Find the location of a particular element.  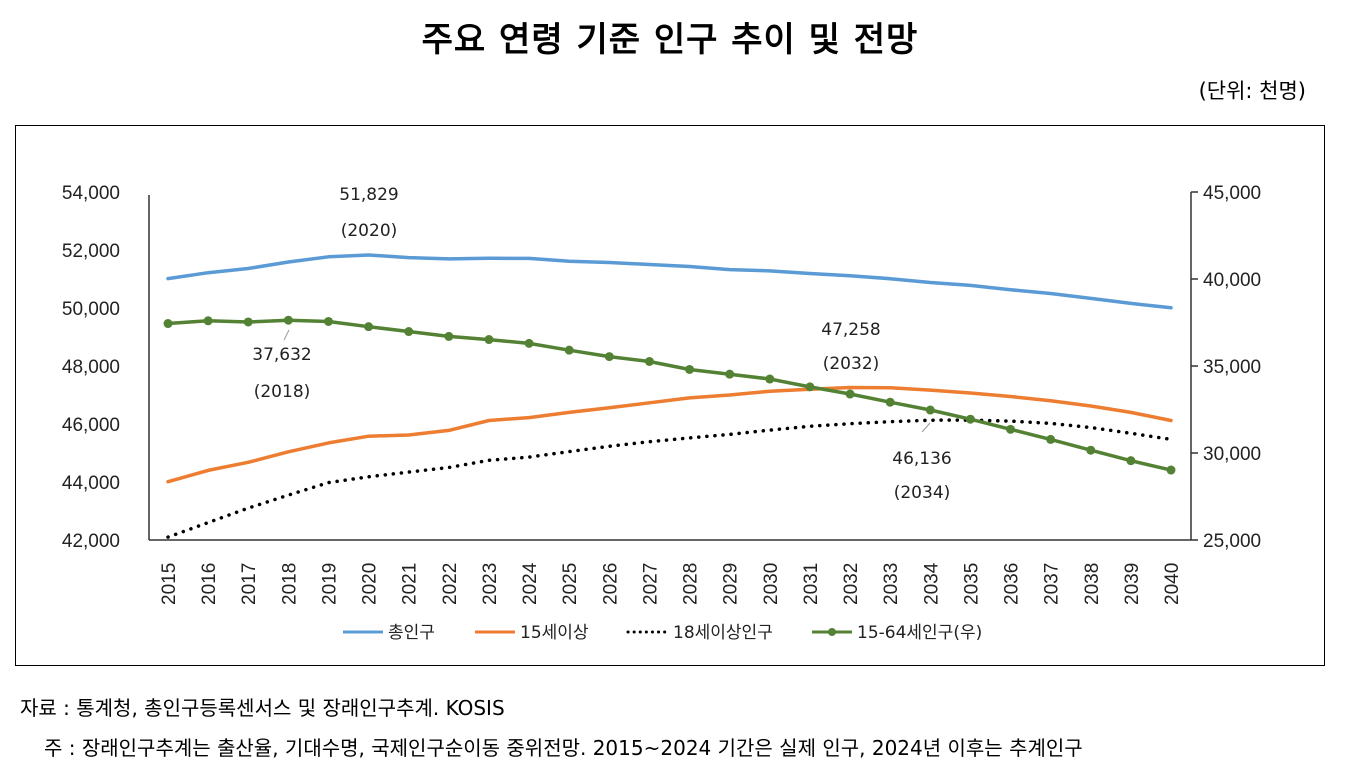

x-tick-label: 2029 is located at coordinates (731, 584).